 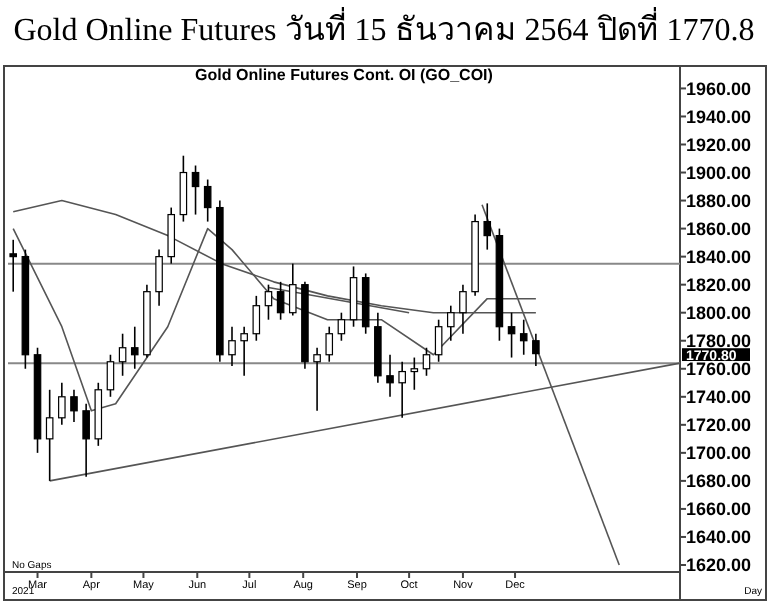 I want to click on y-tick-label: 1840.00, so click(x=719, y=257).